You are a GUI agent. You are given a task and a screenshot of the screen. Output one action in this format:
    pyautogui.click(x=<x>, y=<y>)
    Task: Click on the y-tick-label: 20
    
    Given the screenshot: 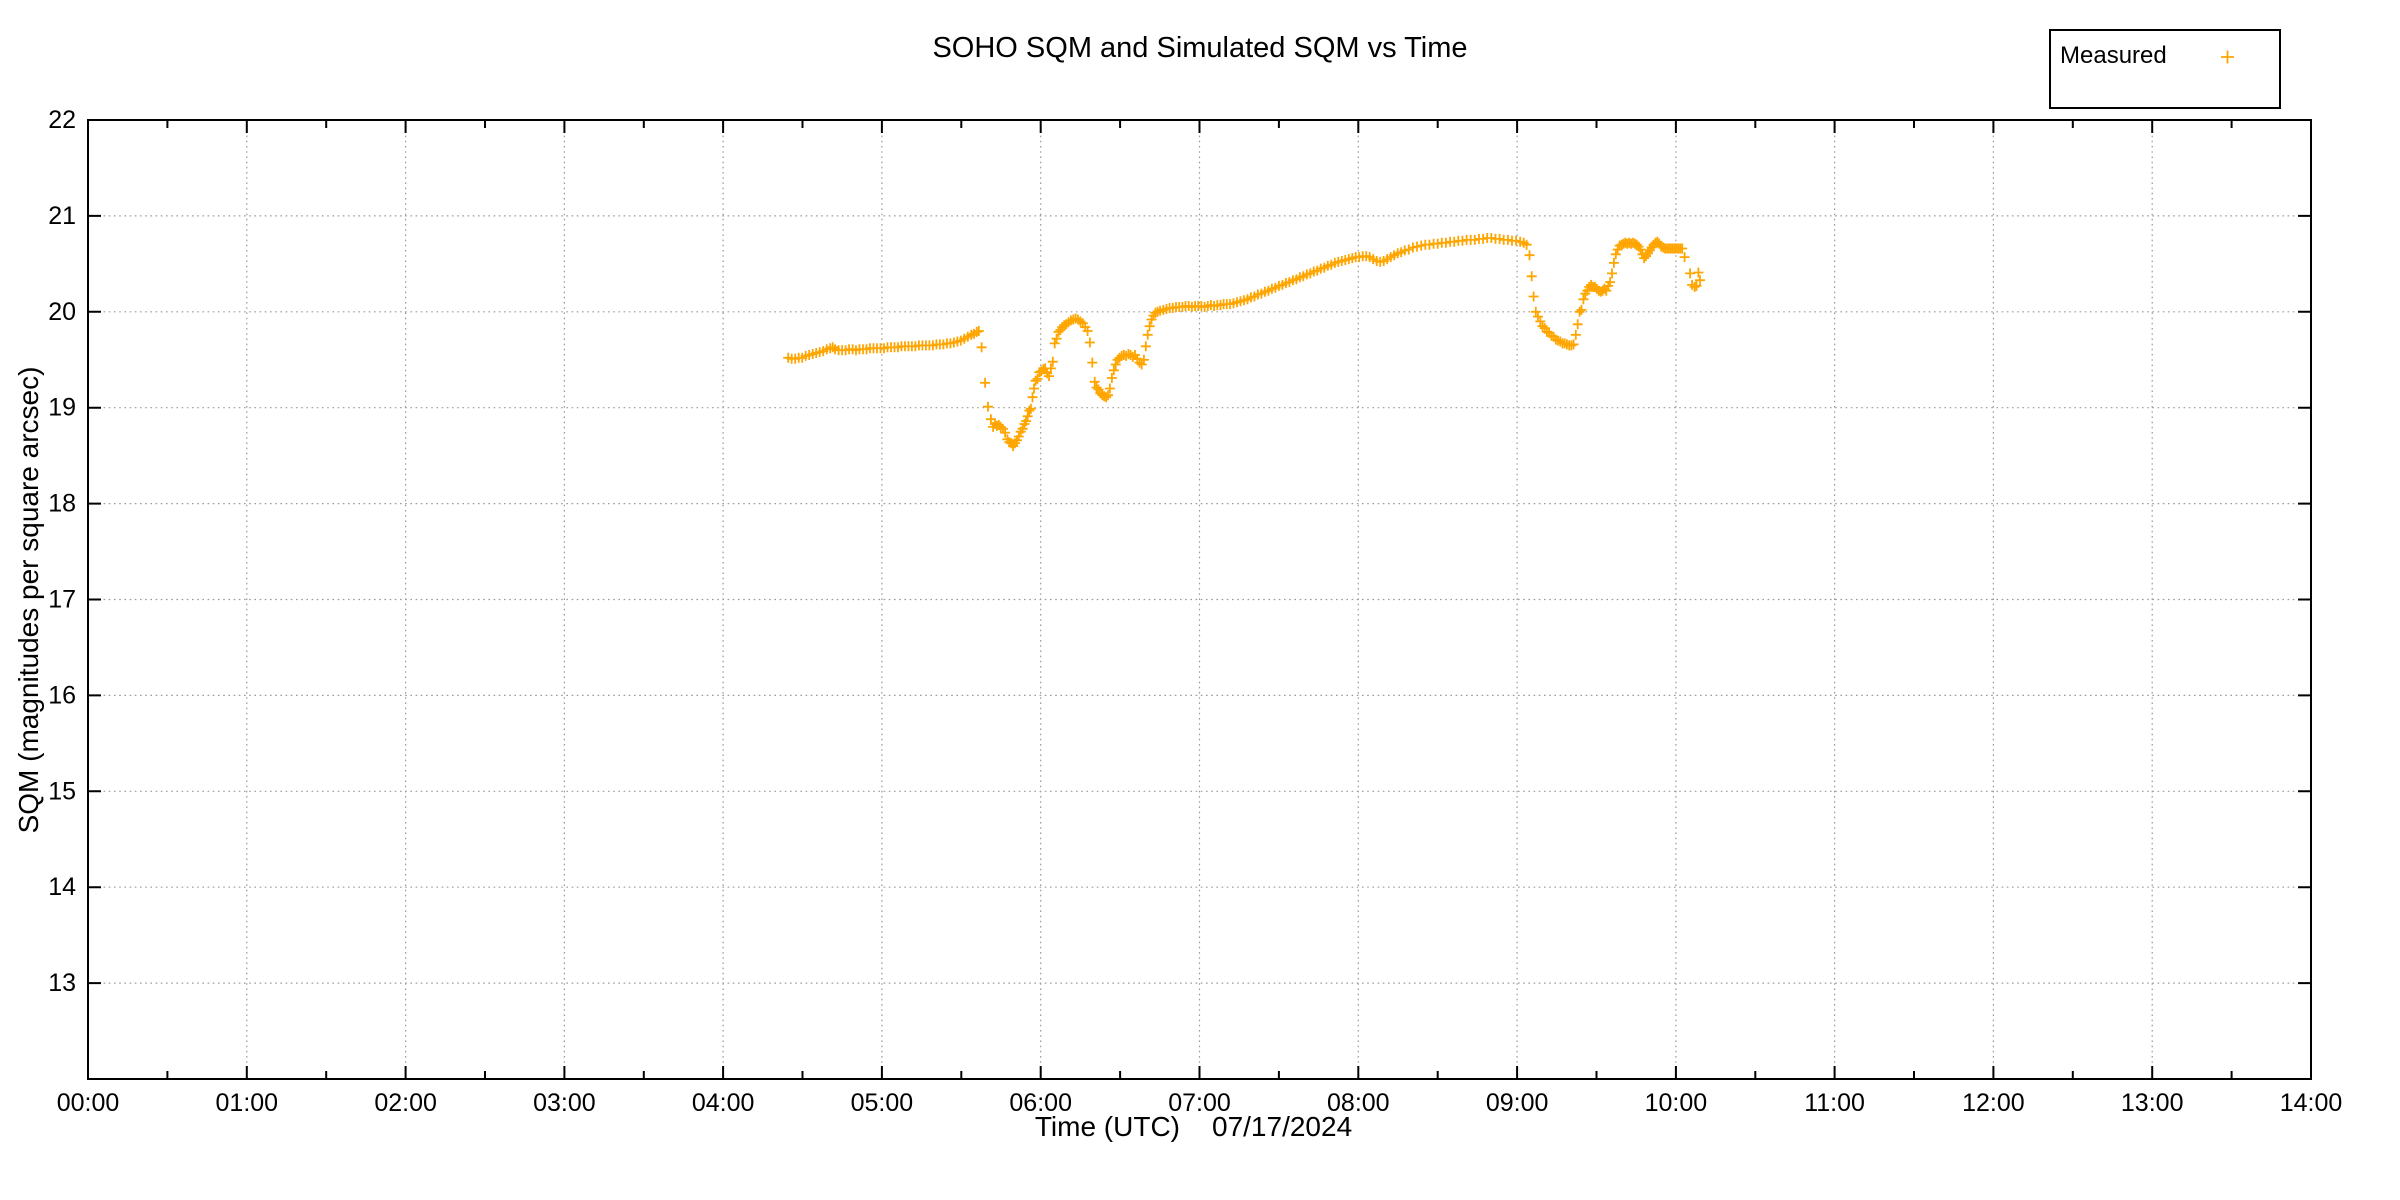 What is the action you would take?
    pyautogui.click(x=62, y=312)
    